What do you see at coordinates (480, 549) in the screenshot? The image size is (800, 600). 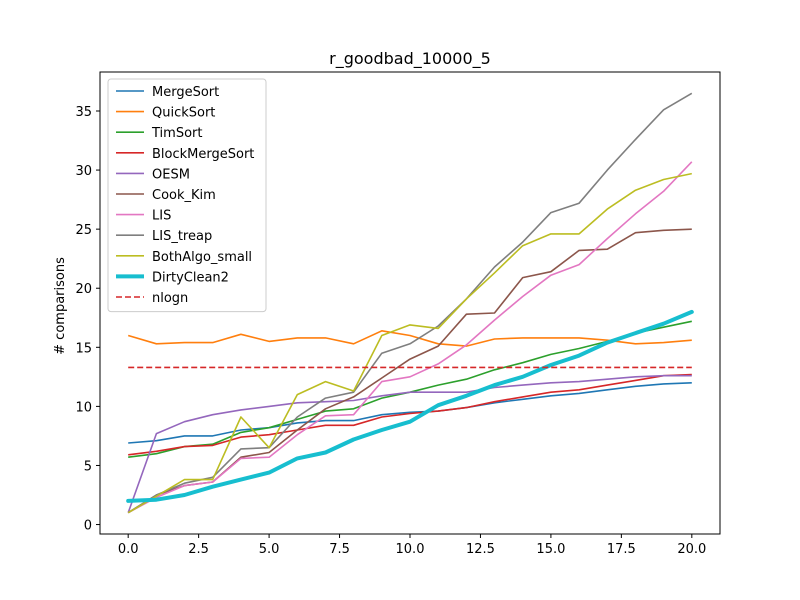 I see `x-tick-label: 12.5` at bounding box center [480, 549].